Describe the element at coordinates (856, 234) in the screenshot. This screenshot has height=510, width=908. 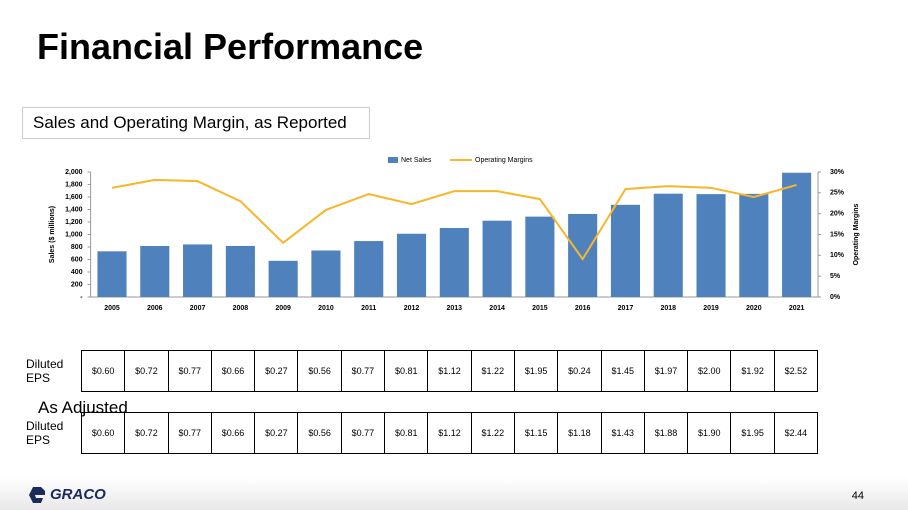
I see `y2-axis-title: Operating Margins` at that location.